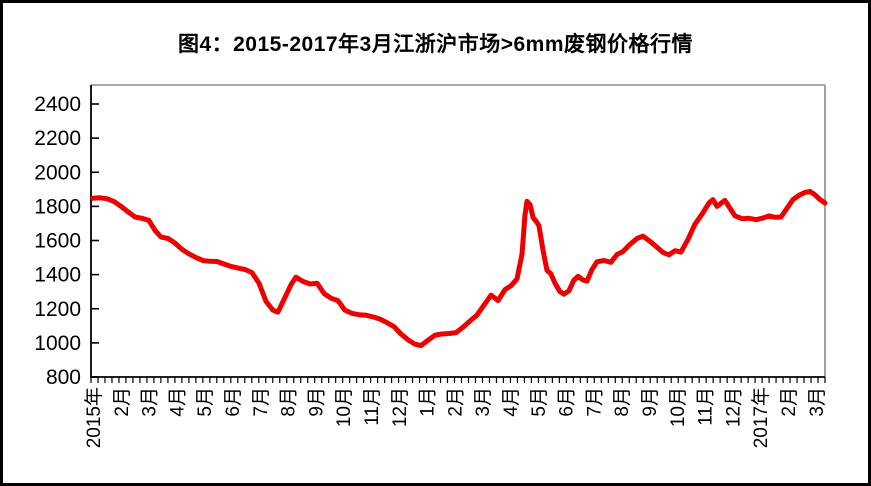  I want to click on x-axis-label: 2015年, so click(94, 417).